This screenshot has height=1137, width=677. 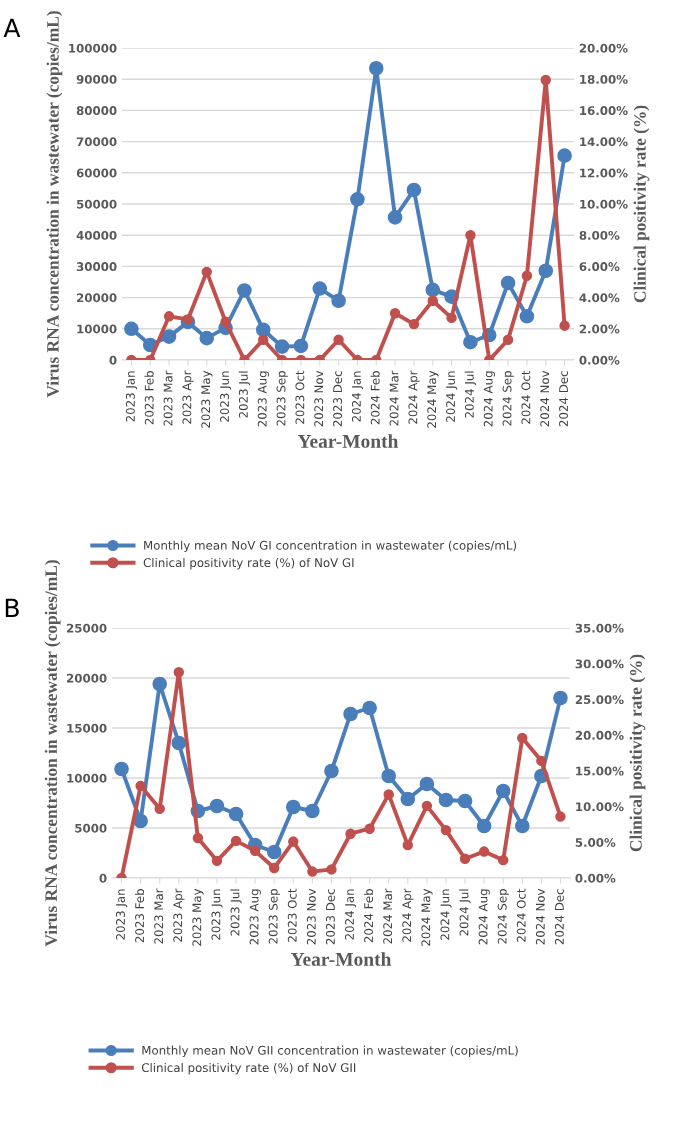 I want to click on y-tick-label: 20000, so click(x=87, y=678).